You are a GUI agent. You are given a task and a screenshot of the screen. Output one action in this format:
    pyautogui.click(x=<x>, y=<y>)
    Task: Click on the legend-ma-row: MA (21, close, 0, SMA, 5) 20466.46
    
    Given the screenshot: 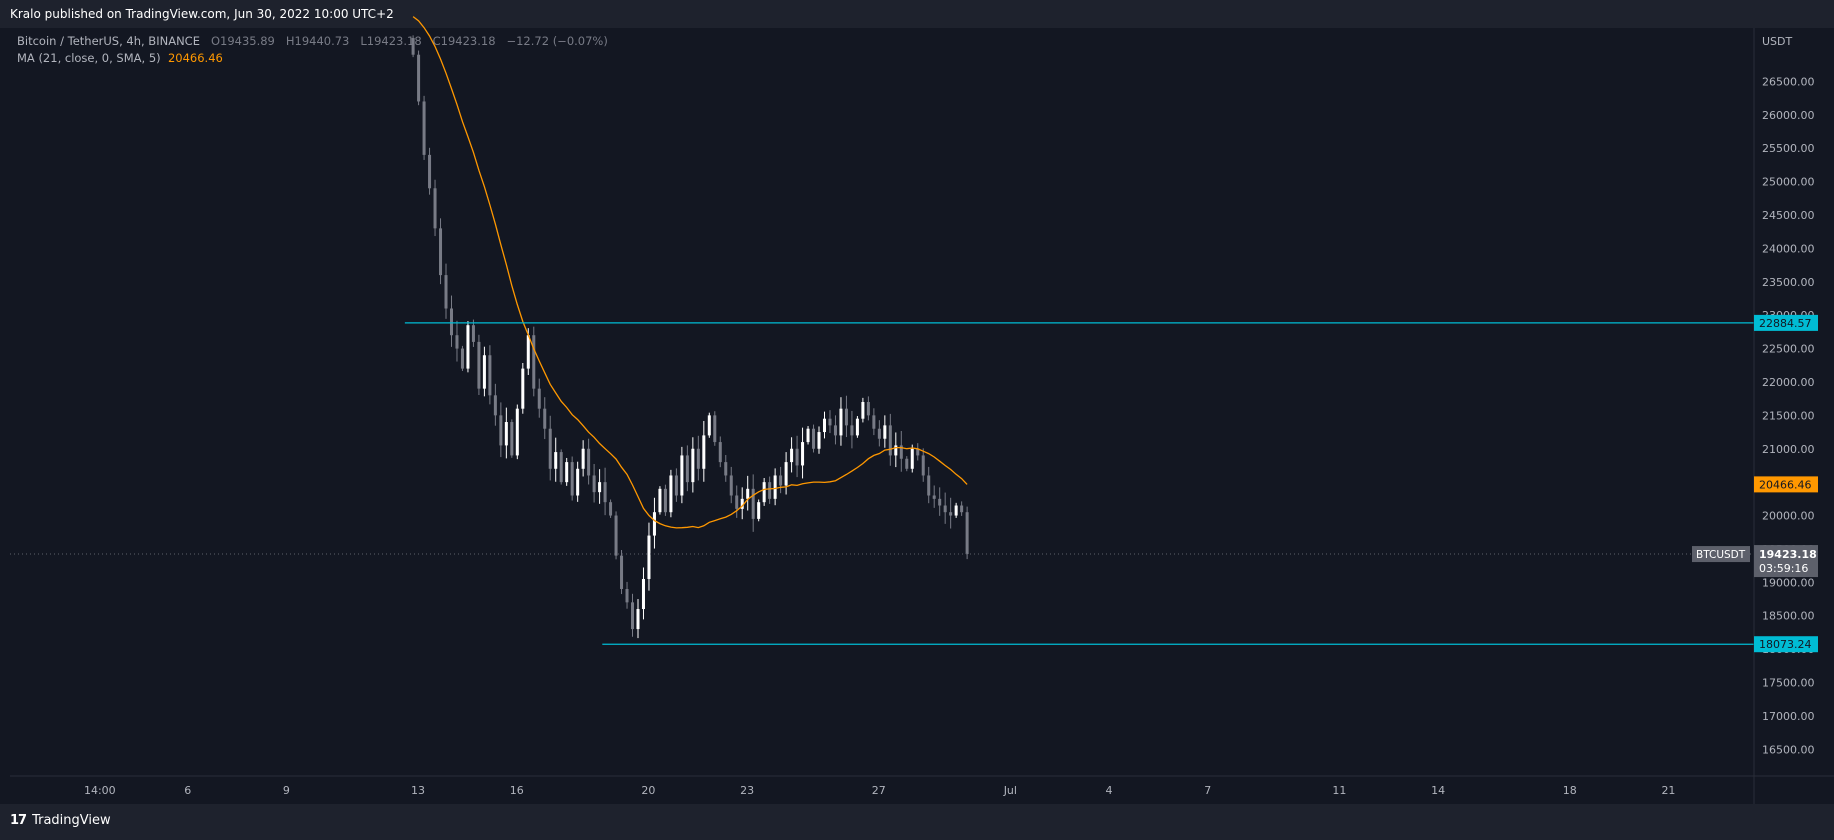 What is the action you would take?
    pyautogui.click(x=312, y=58)
    